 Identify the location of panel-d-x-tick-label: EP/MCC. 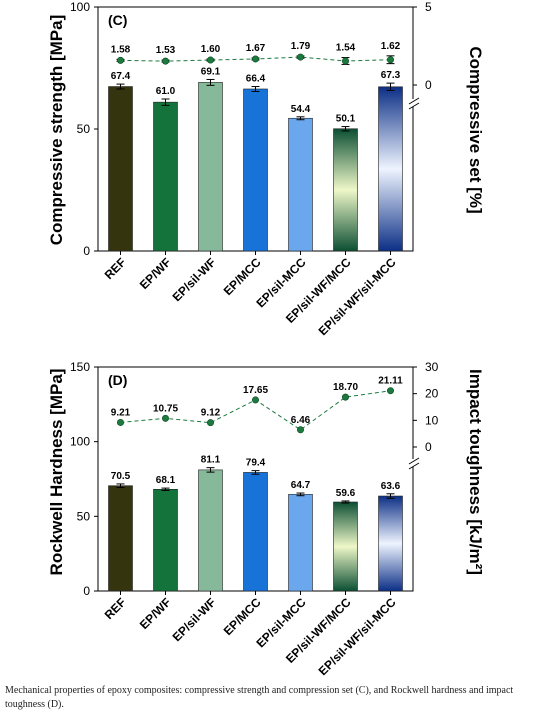
(242, 616).